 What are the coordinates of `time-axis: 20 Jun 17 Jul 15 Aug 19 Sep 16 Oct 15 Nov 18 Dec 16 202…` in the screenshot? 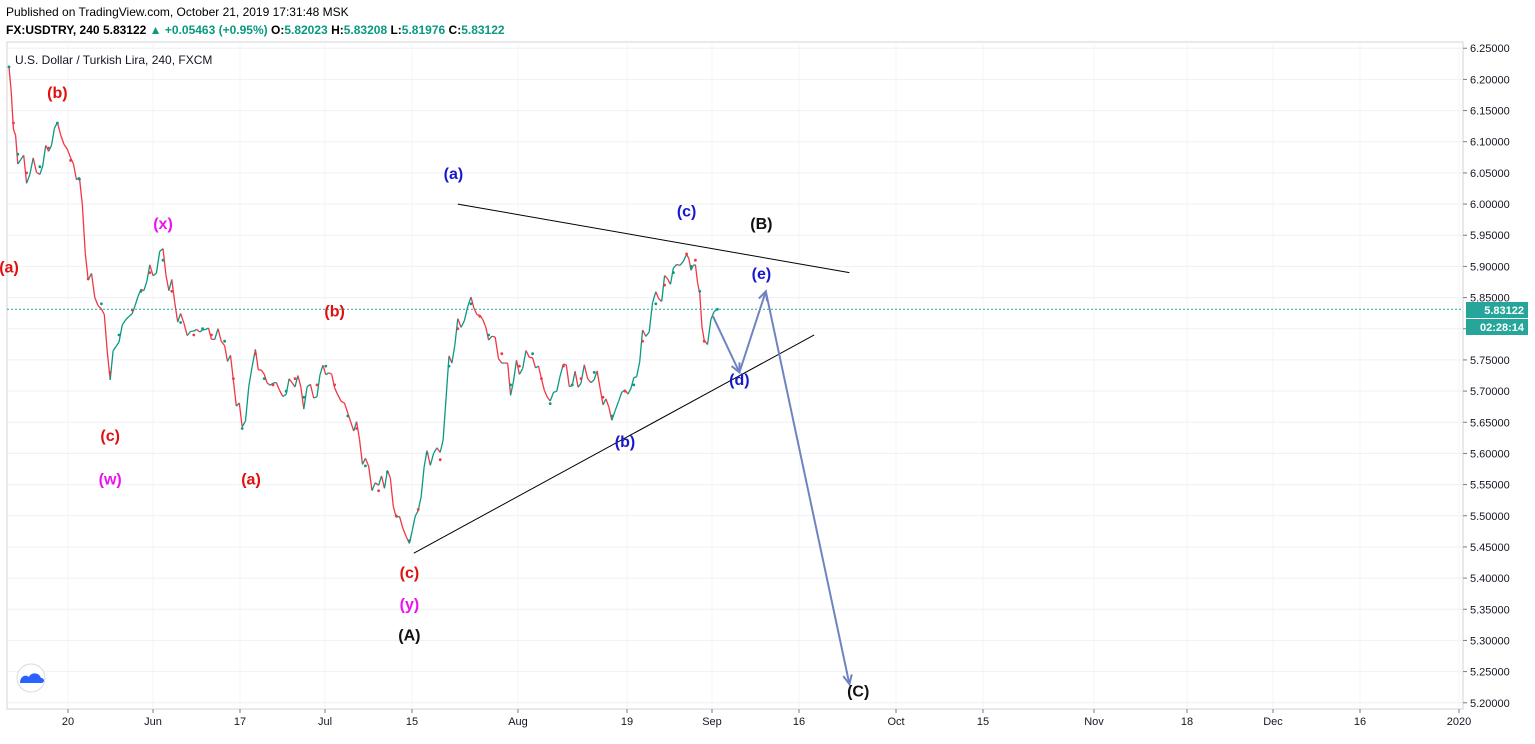 It's located at (766, 718).